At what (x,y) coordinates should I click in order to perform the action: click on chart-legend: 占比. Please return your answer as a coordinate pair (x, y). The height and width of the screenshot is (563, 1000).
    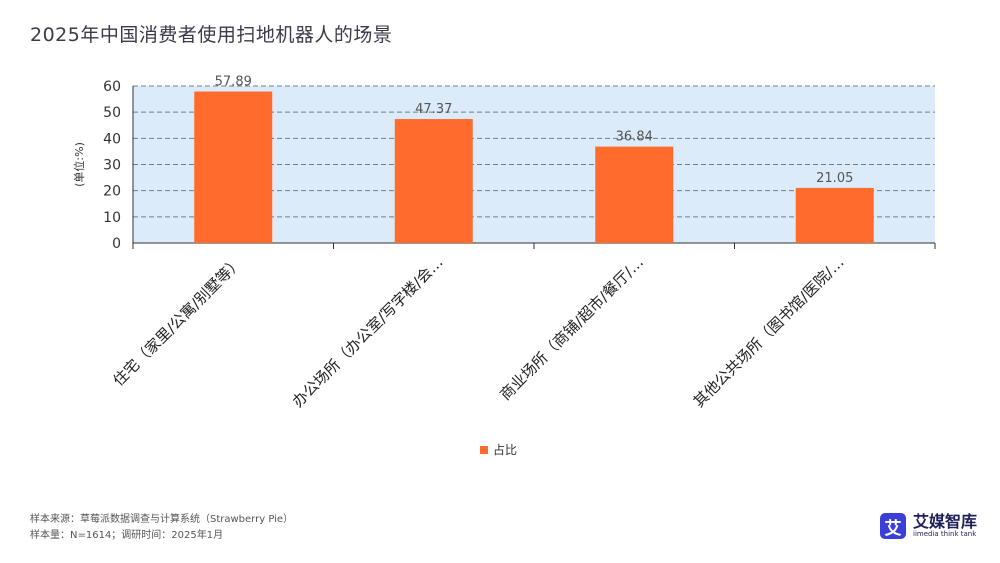
    Looking at the image, I should click on (498, 449).